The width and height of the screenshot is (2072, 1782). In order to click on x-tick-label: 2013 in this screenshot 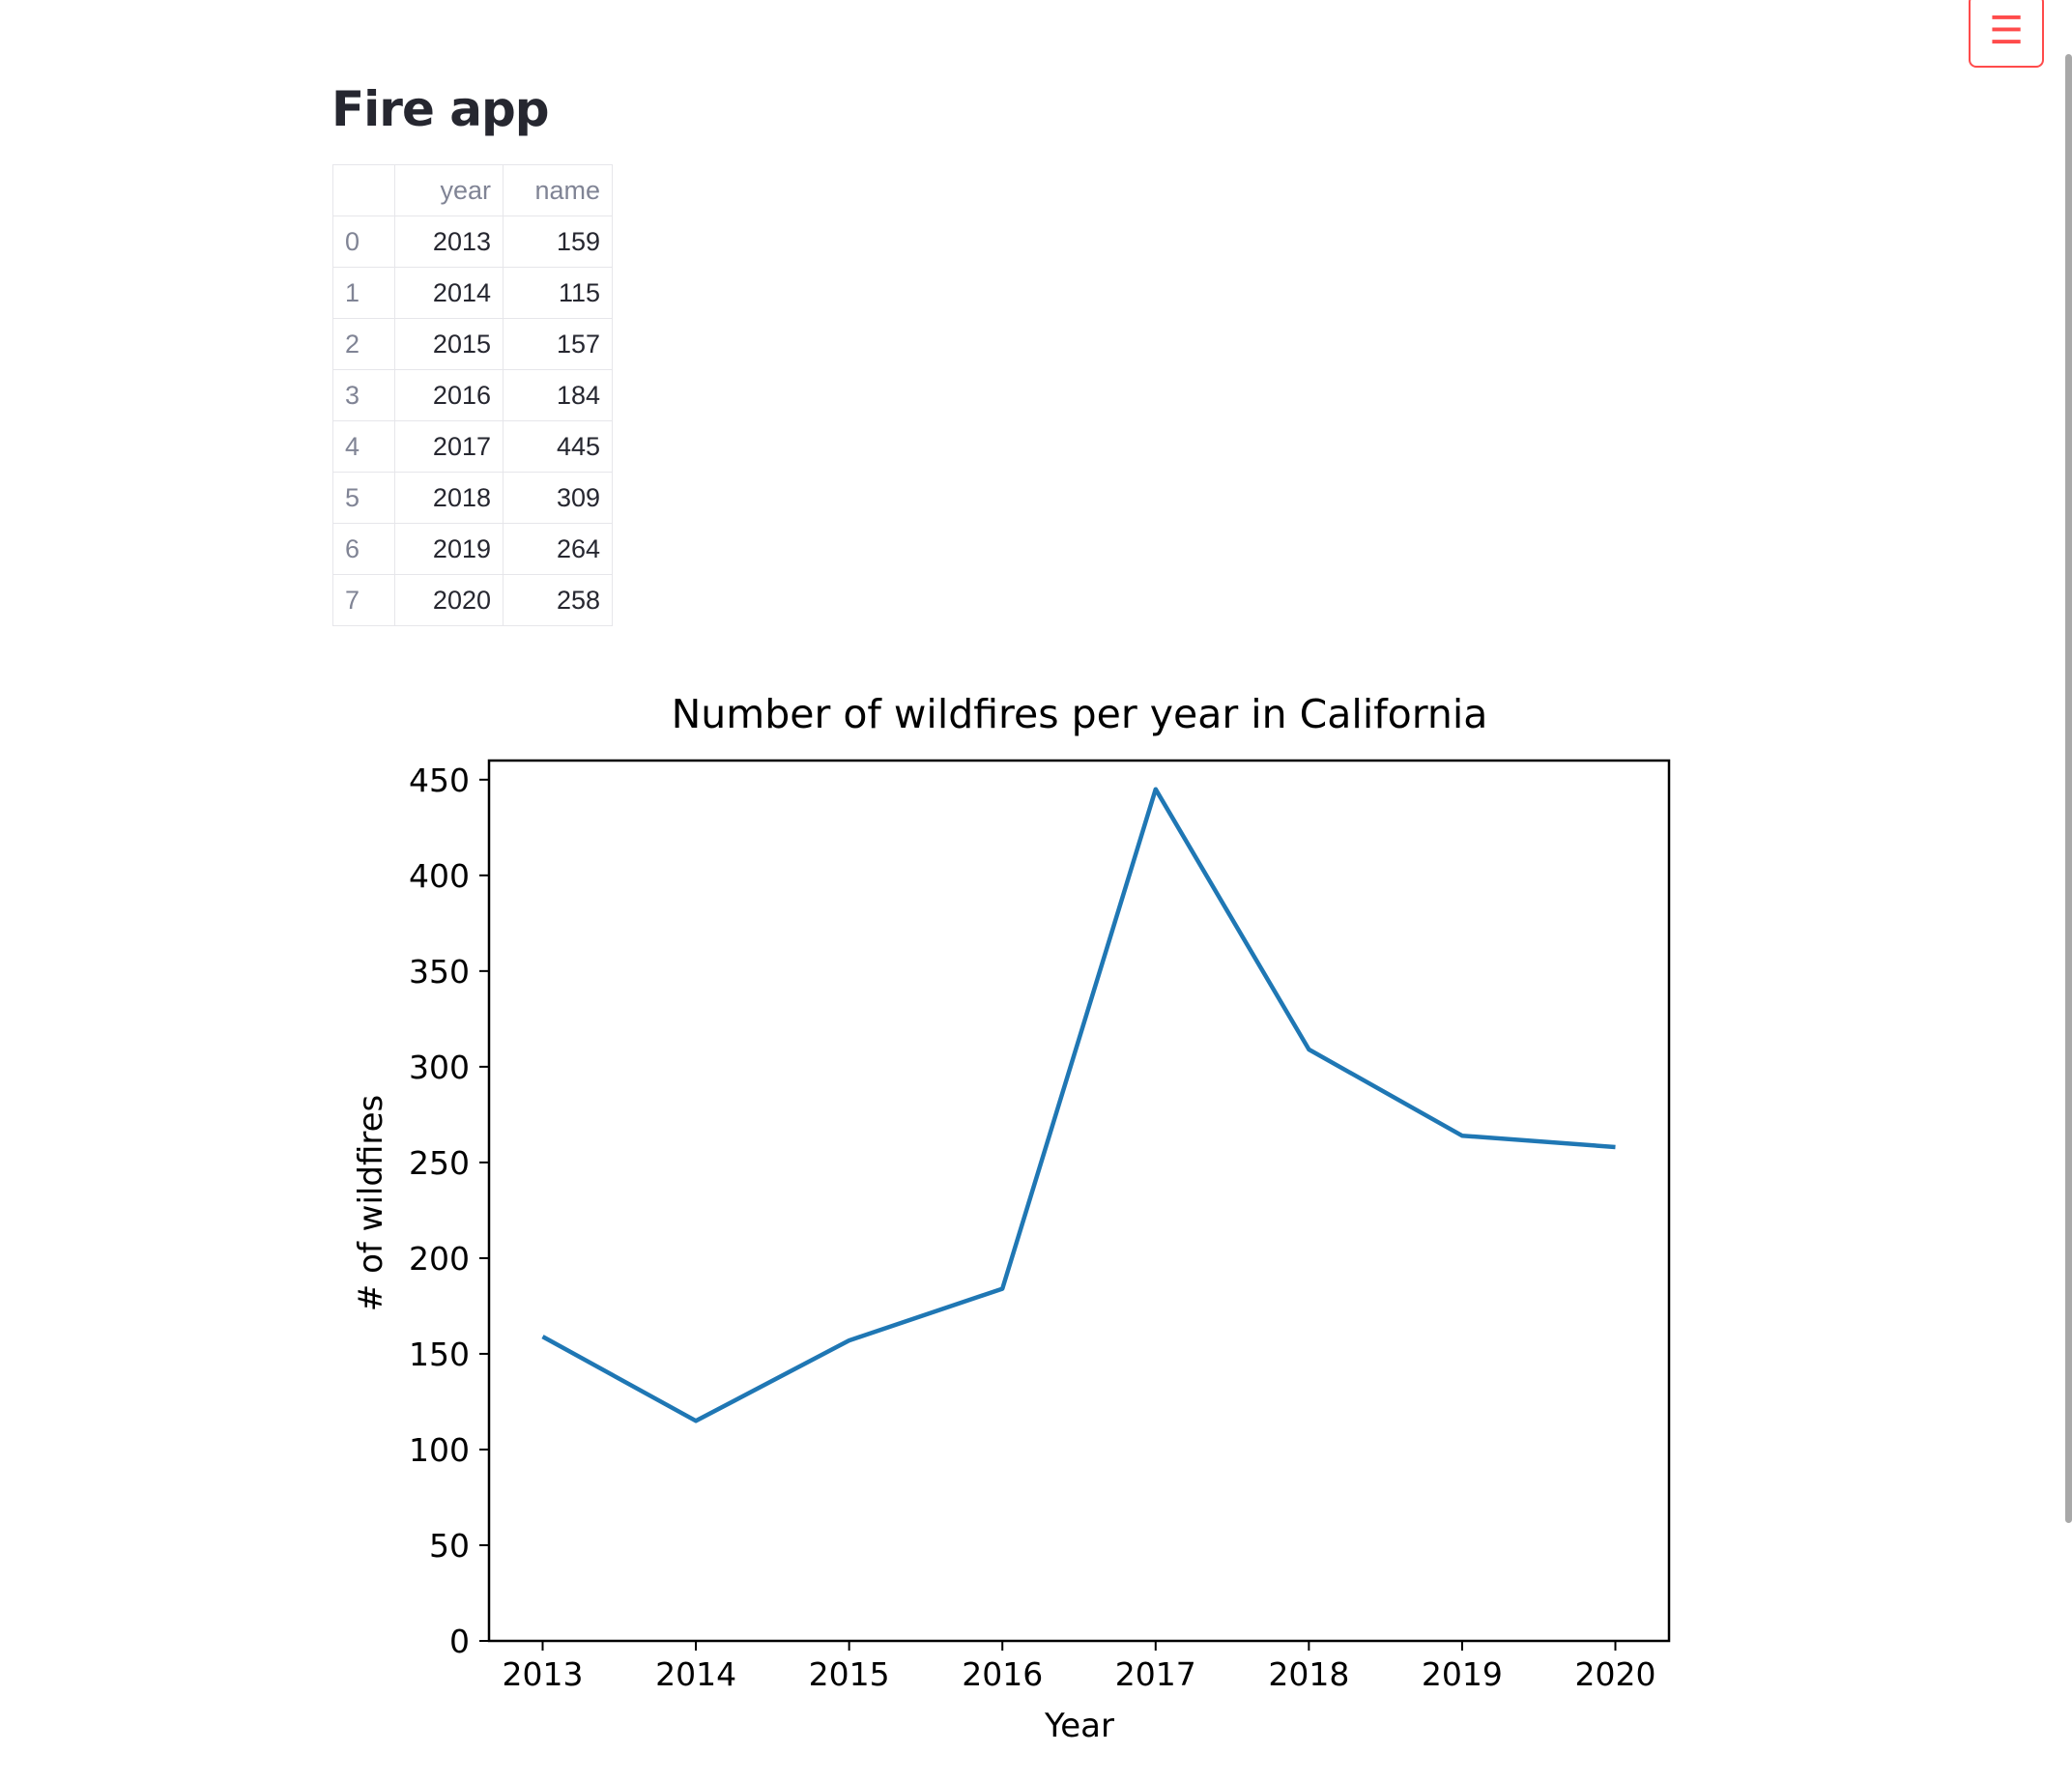, I will do `click(543, 1674)`.